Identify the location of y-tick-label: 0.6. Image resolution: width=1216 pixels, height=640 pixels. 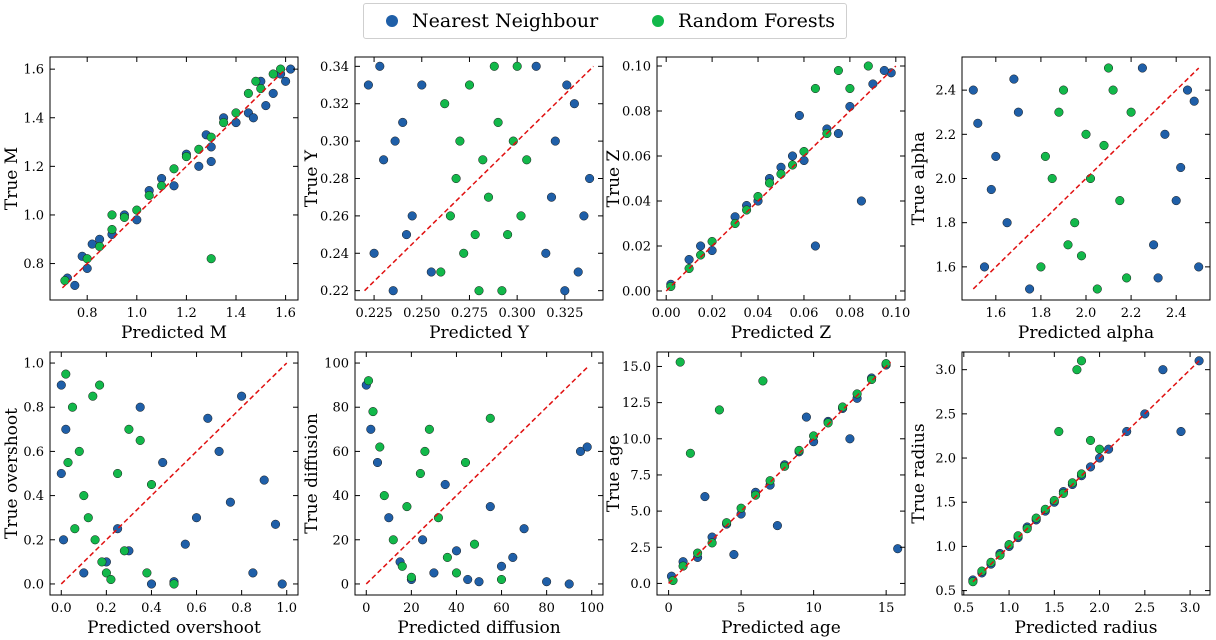
(33, 452).